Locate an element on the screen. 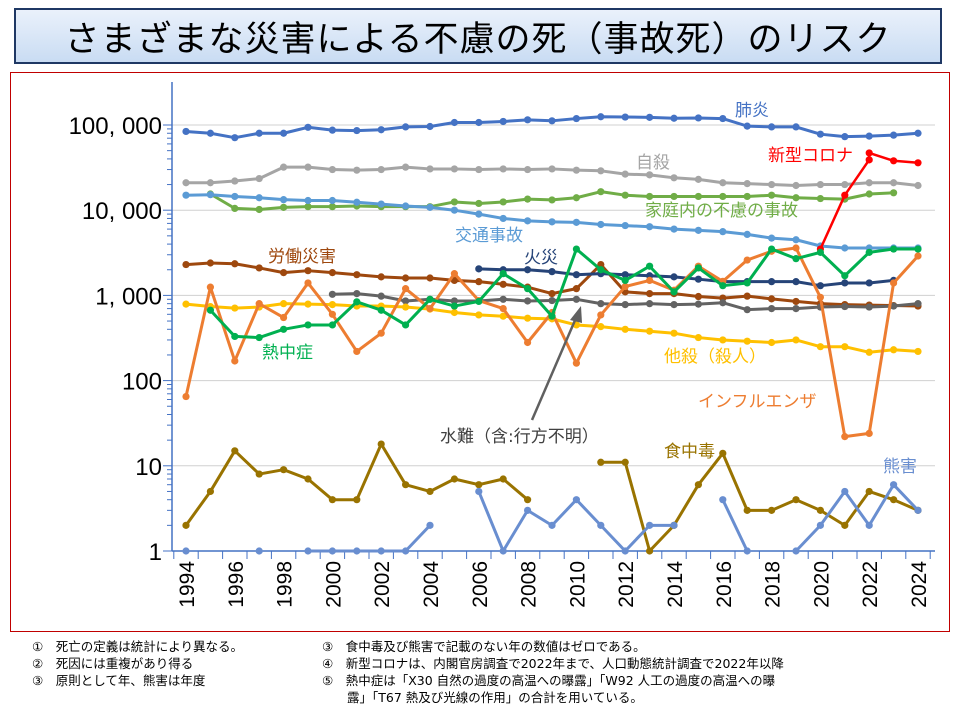 This screenshot has width=960, height=720. x-tick-label: 2010 is located at coordinates (577, 584).